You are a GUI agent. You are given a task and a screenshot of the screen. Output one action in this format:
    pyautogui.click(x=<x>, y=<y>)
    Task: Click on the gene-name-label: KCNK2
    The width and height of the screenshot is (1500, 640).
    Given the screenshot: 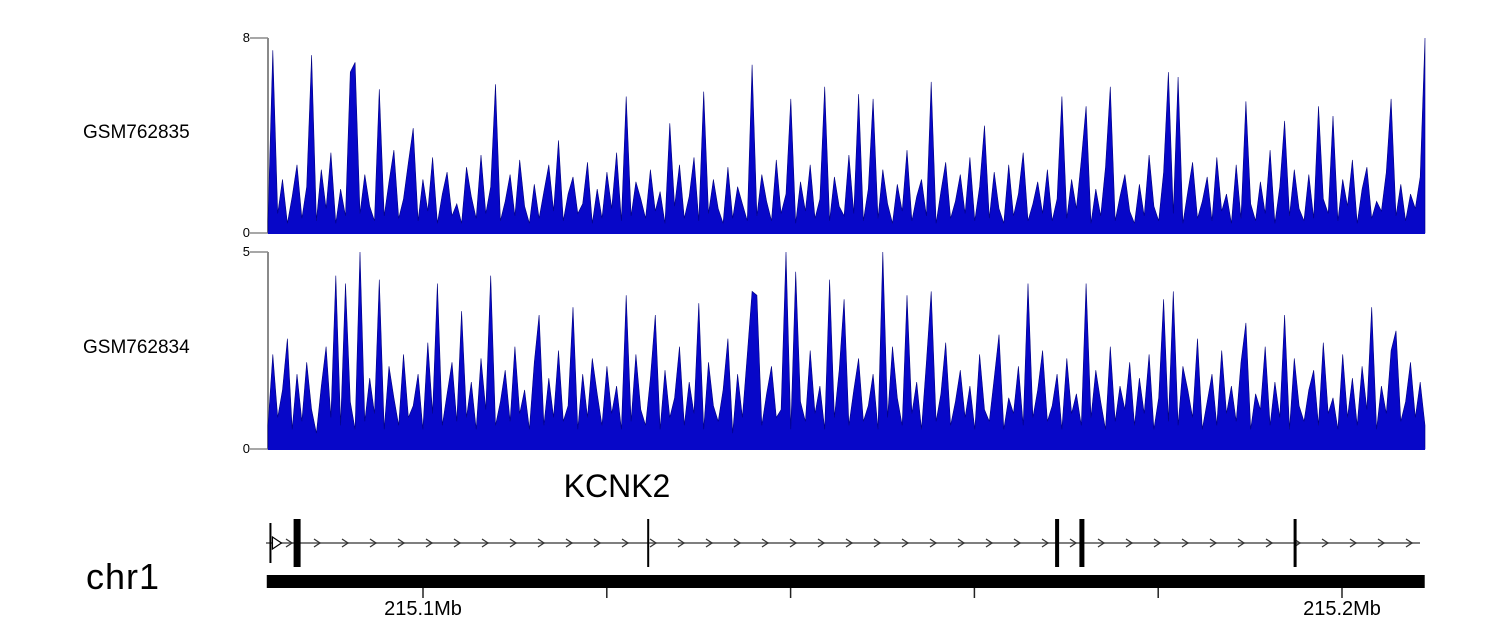 What is the action you would take?
    pyautogui.click(x=617, y=486)
    